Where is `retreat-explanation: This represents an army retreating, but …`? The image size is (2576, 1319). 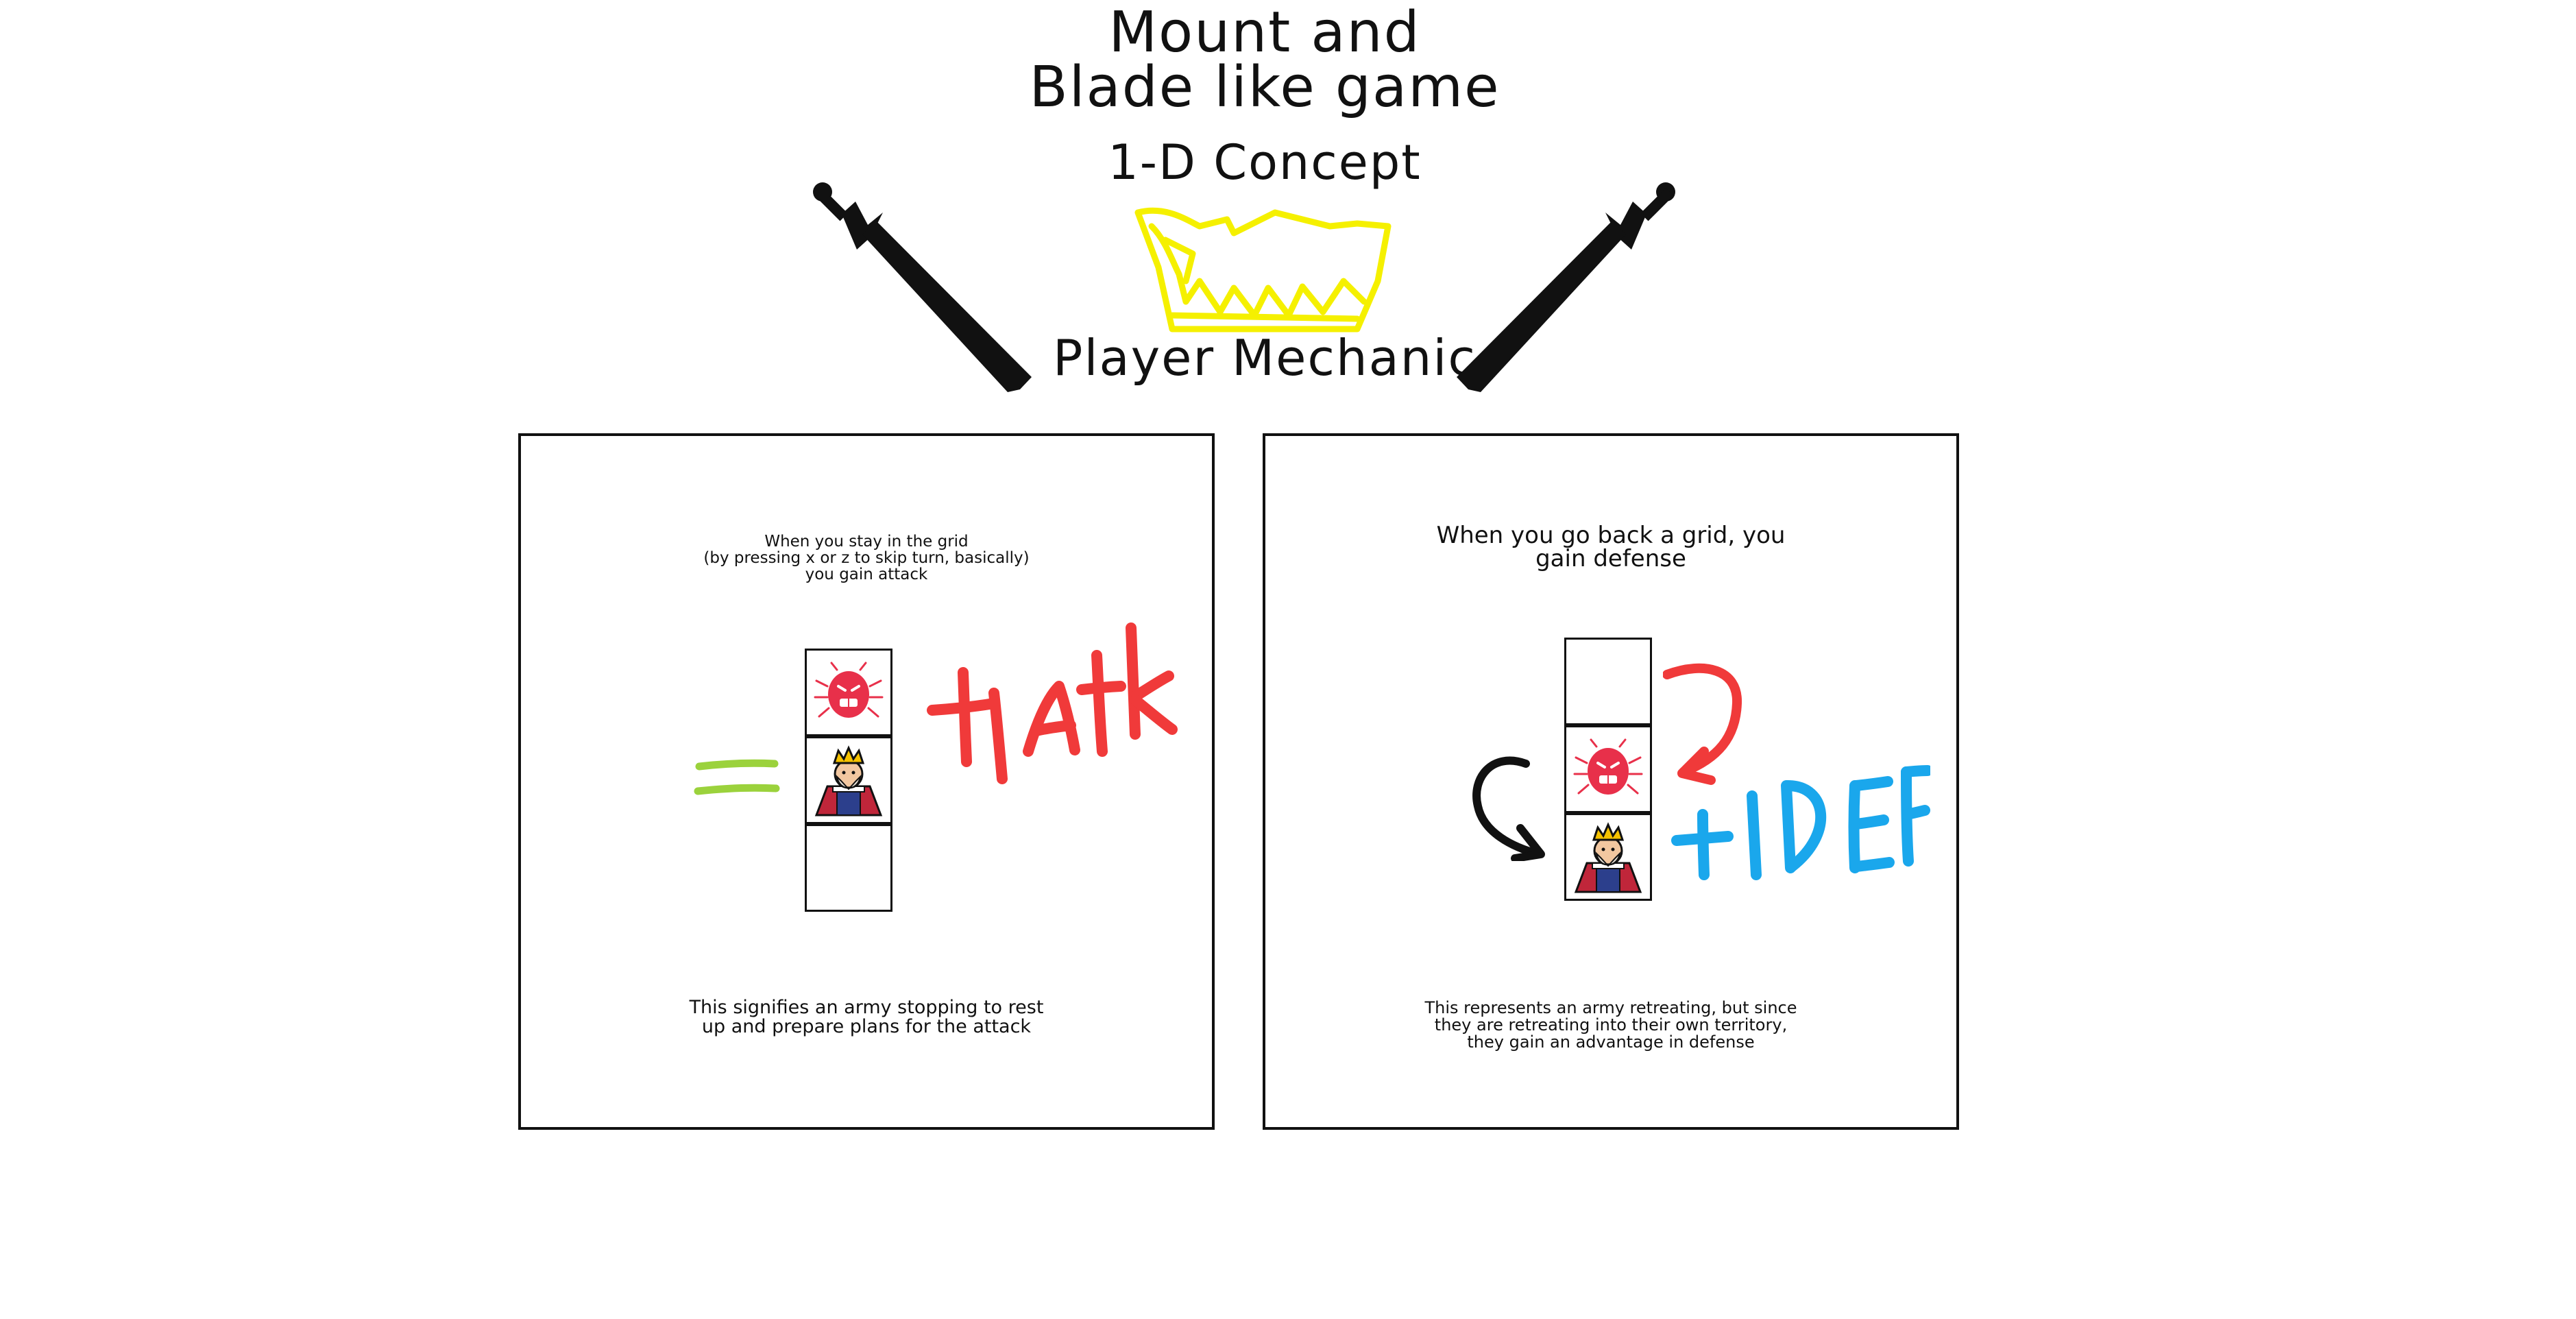 retreat-explanation: This represents an army retreating, but … is located at coordinates (1610, 1025).